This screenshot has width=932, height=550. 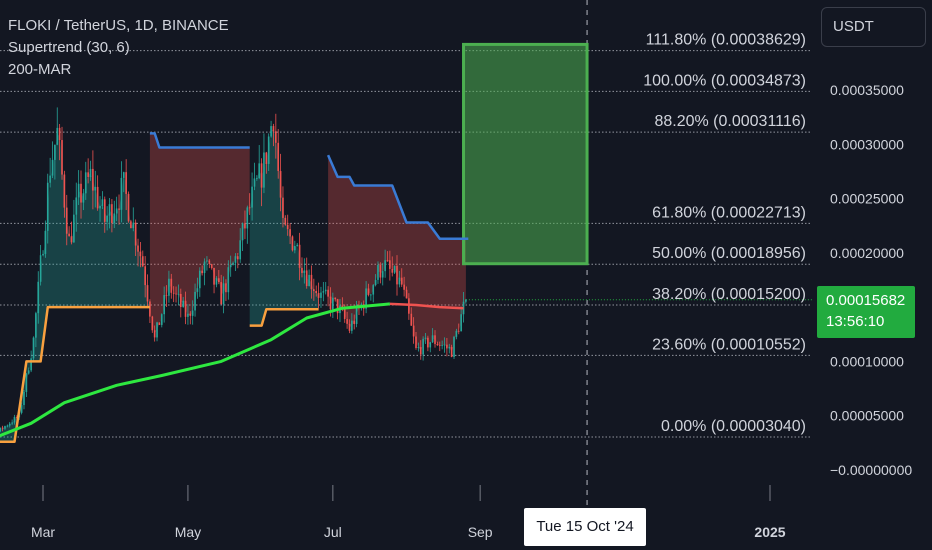 What do you see at coordinates (69, 47) in the screenshot?
I see `supertrend-legend: Supertrend (30, 6)` at bounding box center [69, 47].